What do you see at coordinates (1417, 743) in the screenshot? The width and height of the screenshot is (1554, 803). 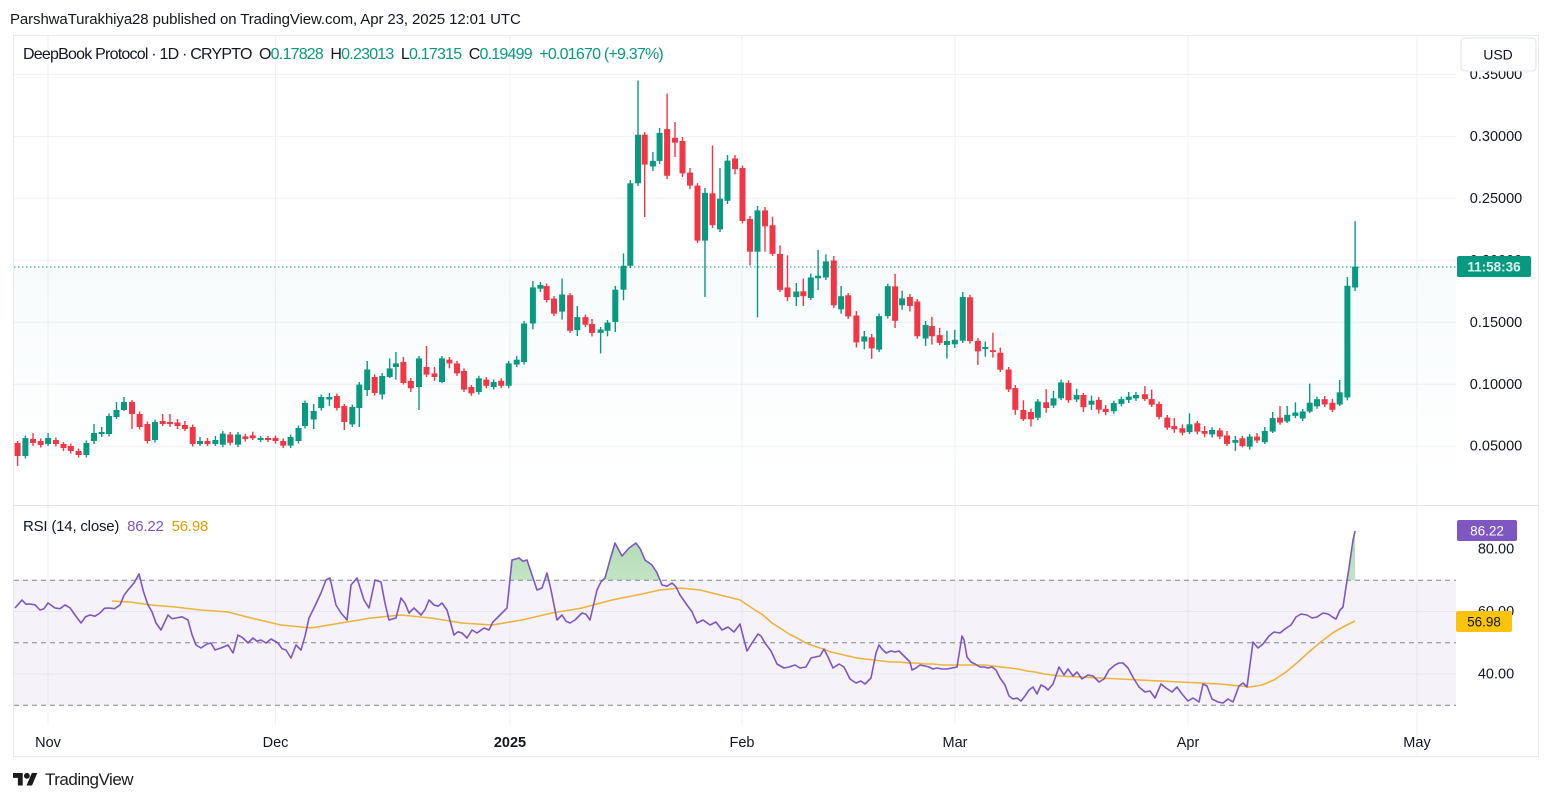 I see `svg-text: May` at bounding box center [1417, 743].